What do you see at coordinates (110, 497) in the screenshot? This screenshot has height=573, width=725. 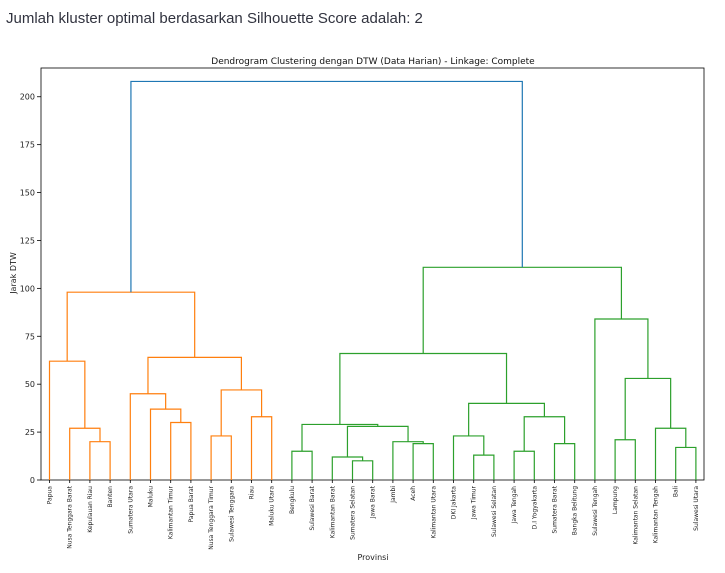 I see `x-tick-label: Banten` at bounding box center [110, 497].